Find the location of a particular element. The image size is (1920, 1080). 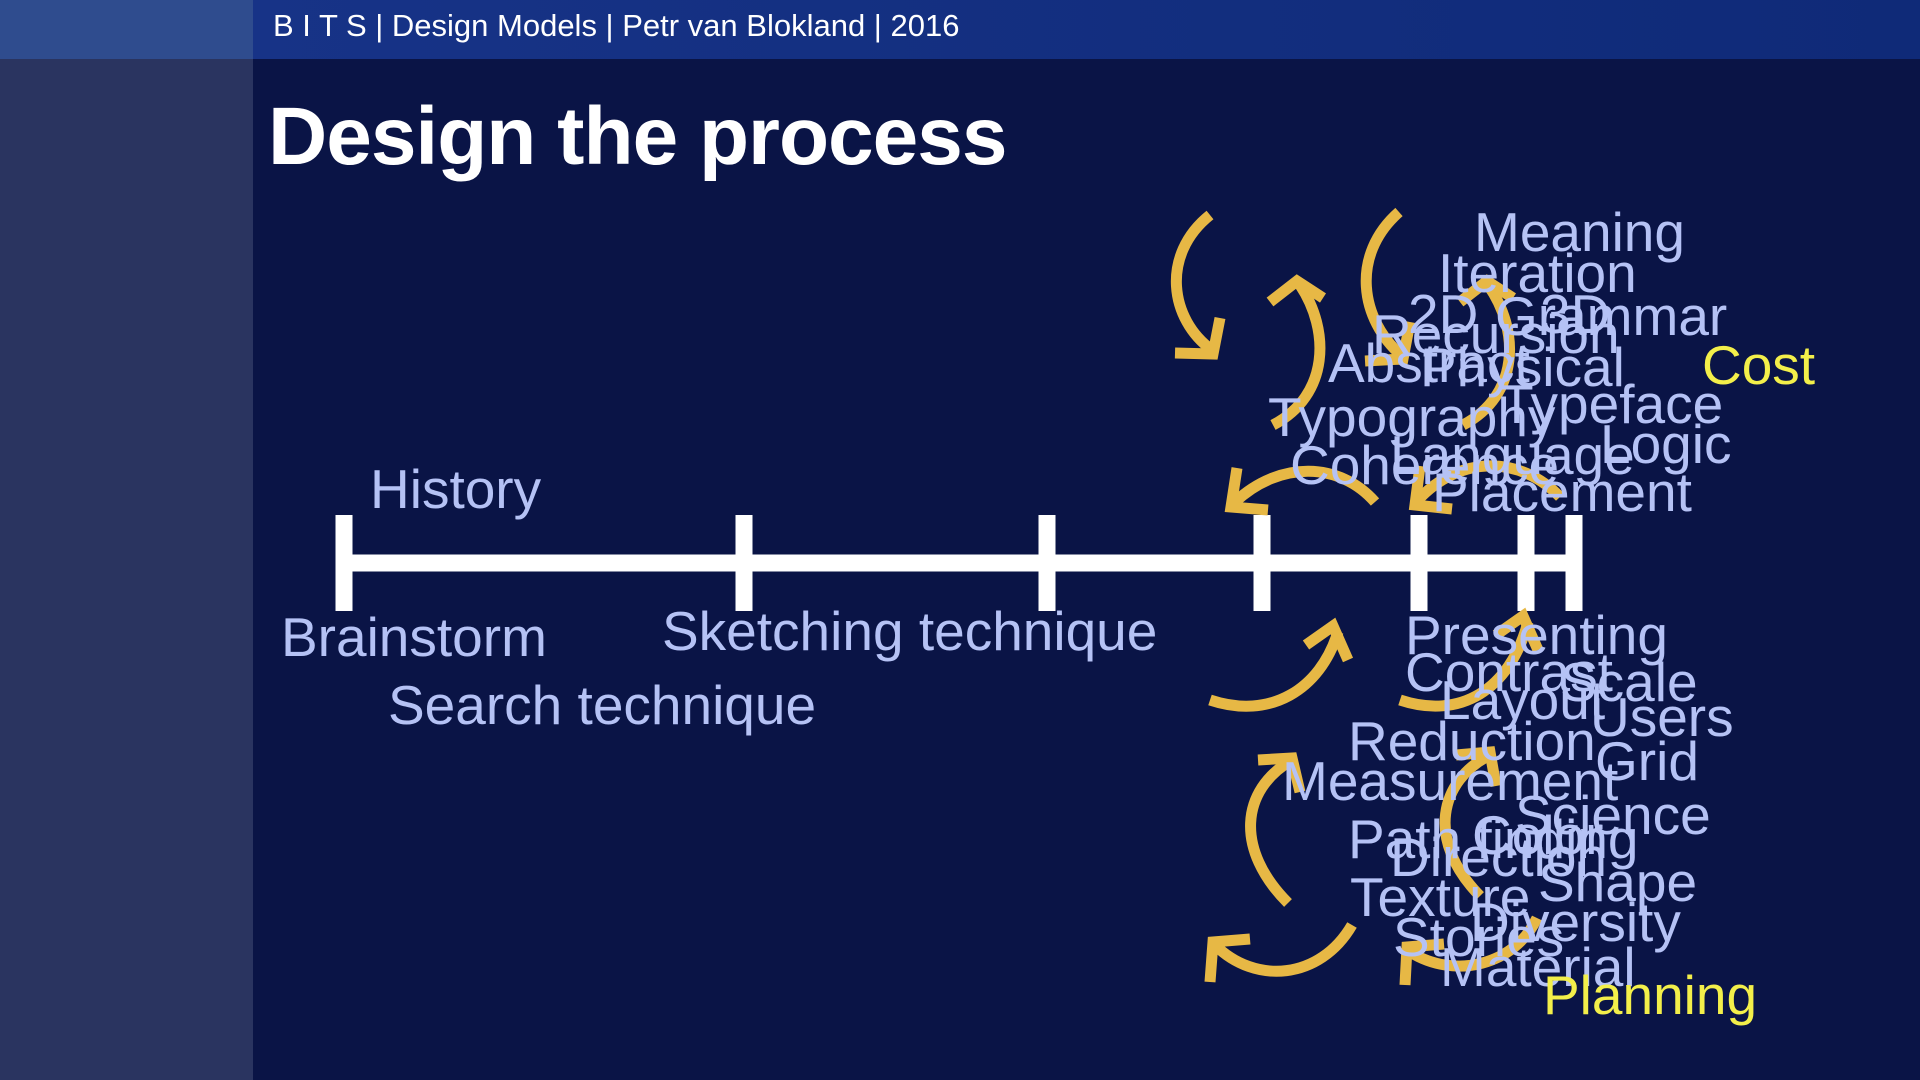

label-search-technique: Search technique is located at coordinates (602, 705).